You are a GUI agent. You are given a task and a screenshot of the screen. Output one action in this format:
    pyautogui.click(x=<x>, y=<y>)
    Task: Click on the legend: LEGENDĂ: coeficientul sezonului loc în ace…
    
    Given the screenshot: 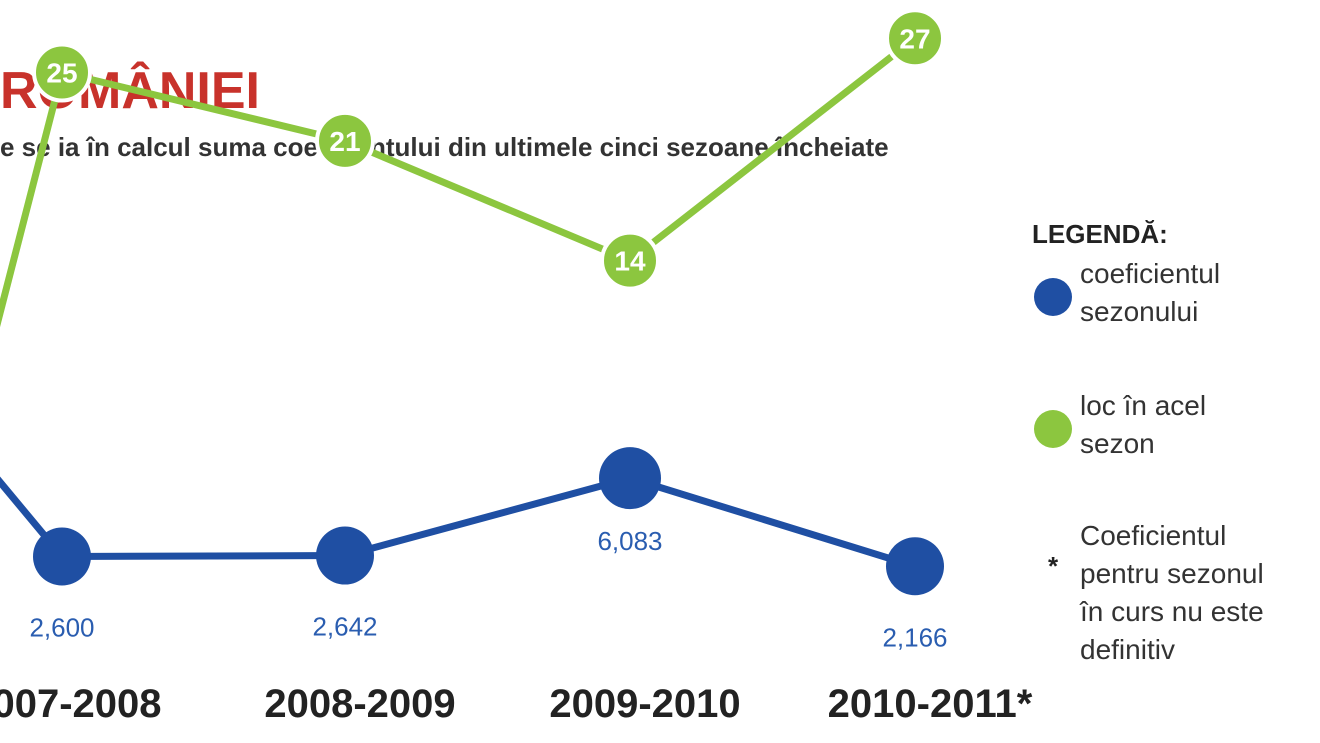 What is the action you would take?
    pyautogui.click(x=1148, y=442)
    